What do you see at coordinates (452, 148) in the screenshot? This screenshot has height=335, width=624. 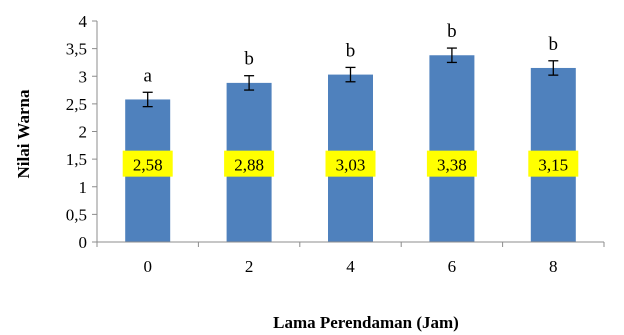 I see `bar` at bounding box center [452, 148].